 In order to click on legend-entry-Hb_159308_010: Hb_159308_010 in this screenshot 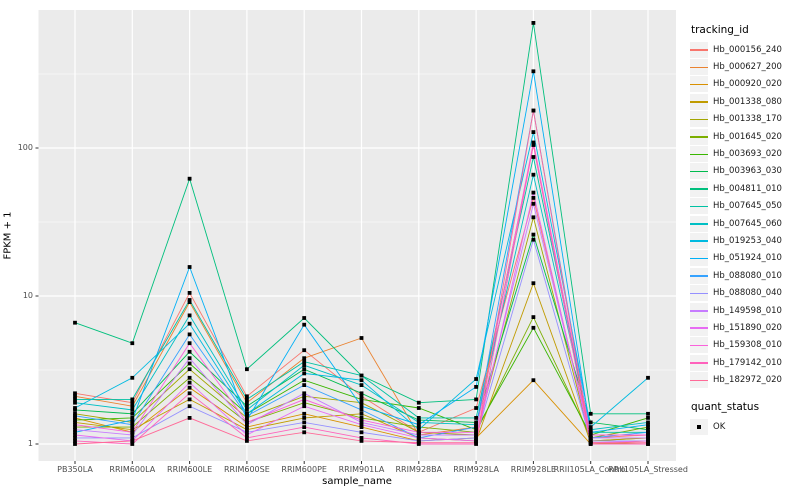, I will do `click(745, 345)`.